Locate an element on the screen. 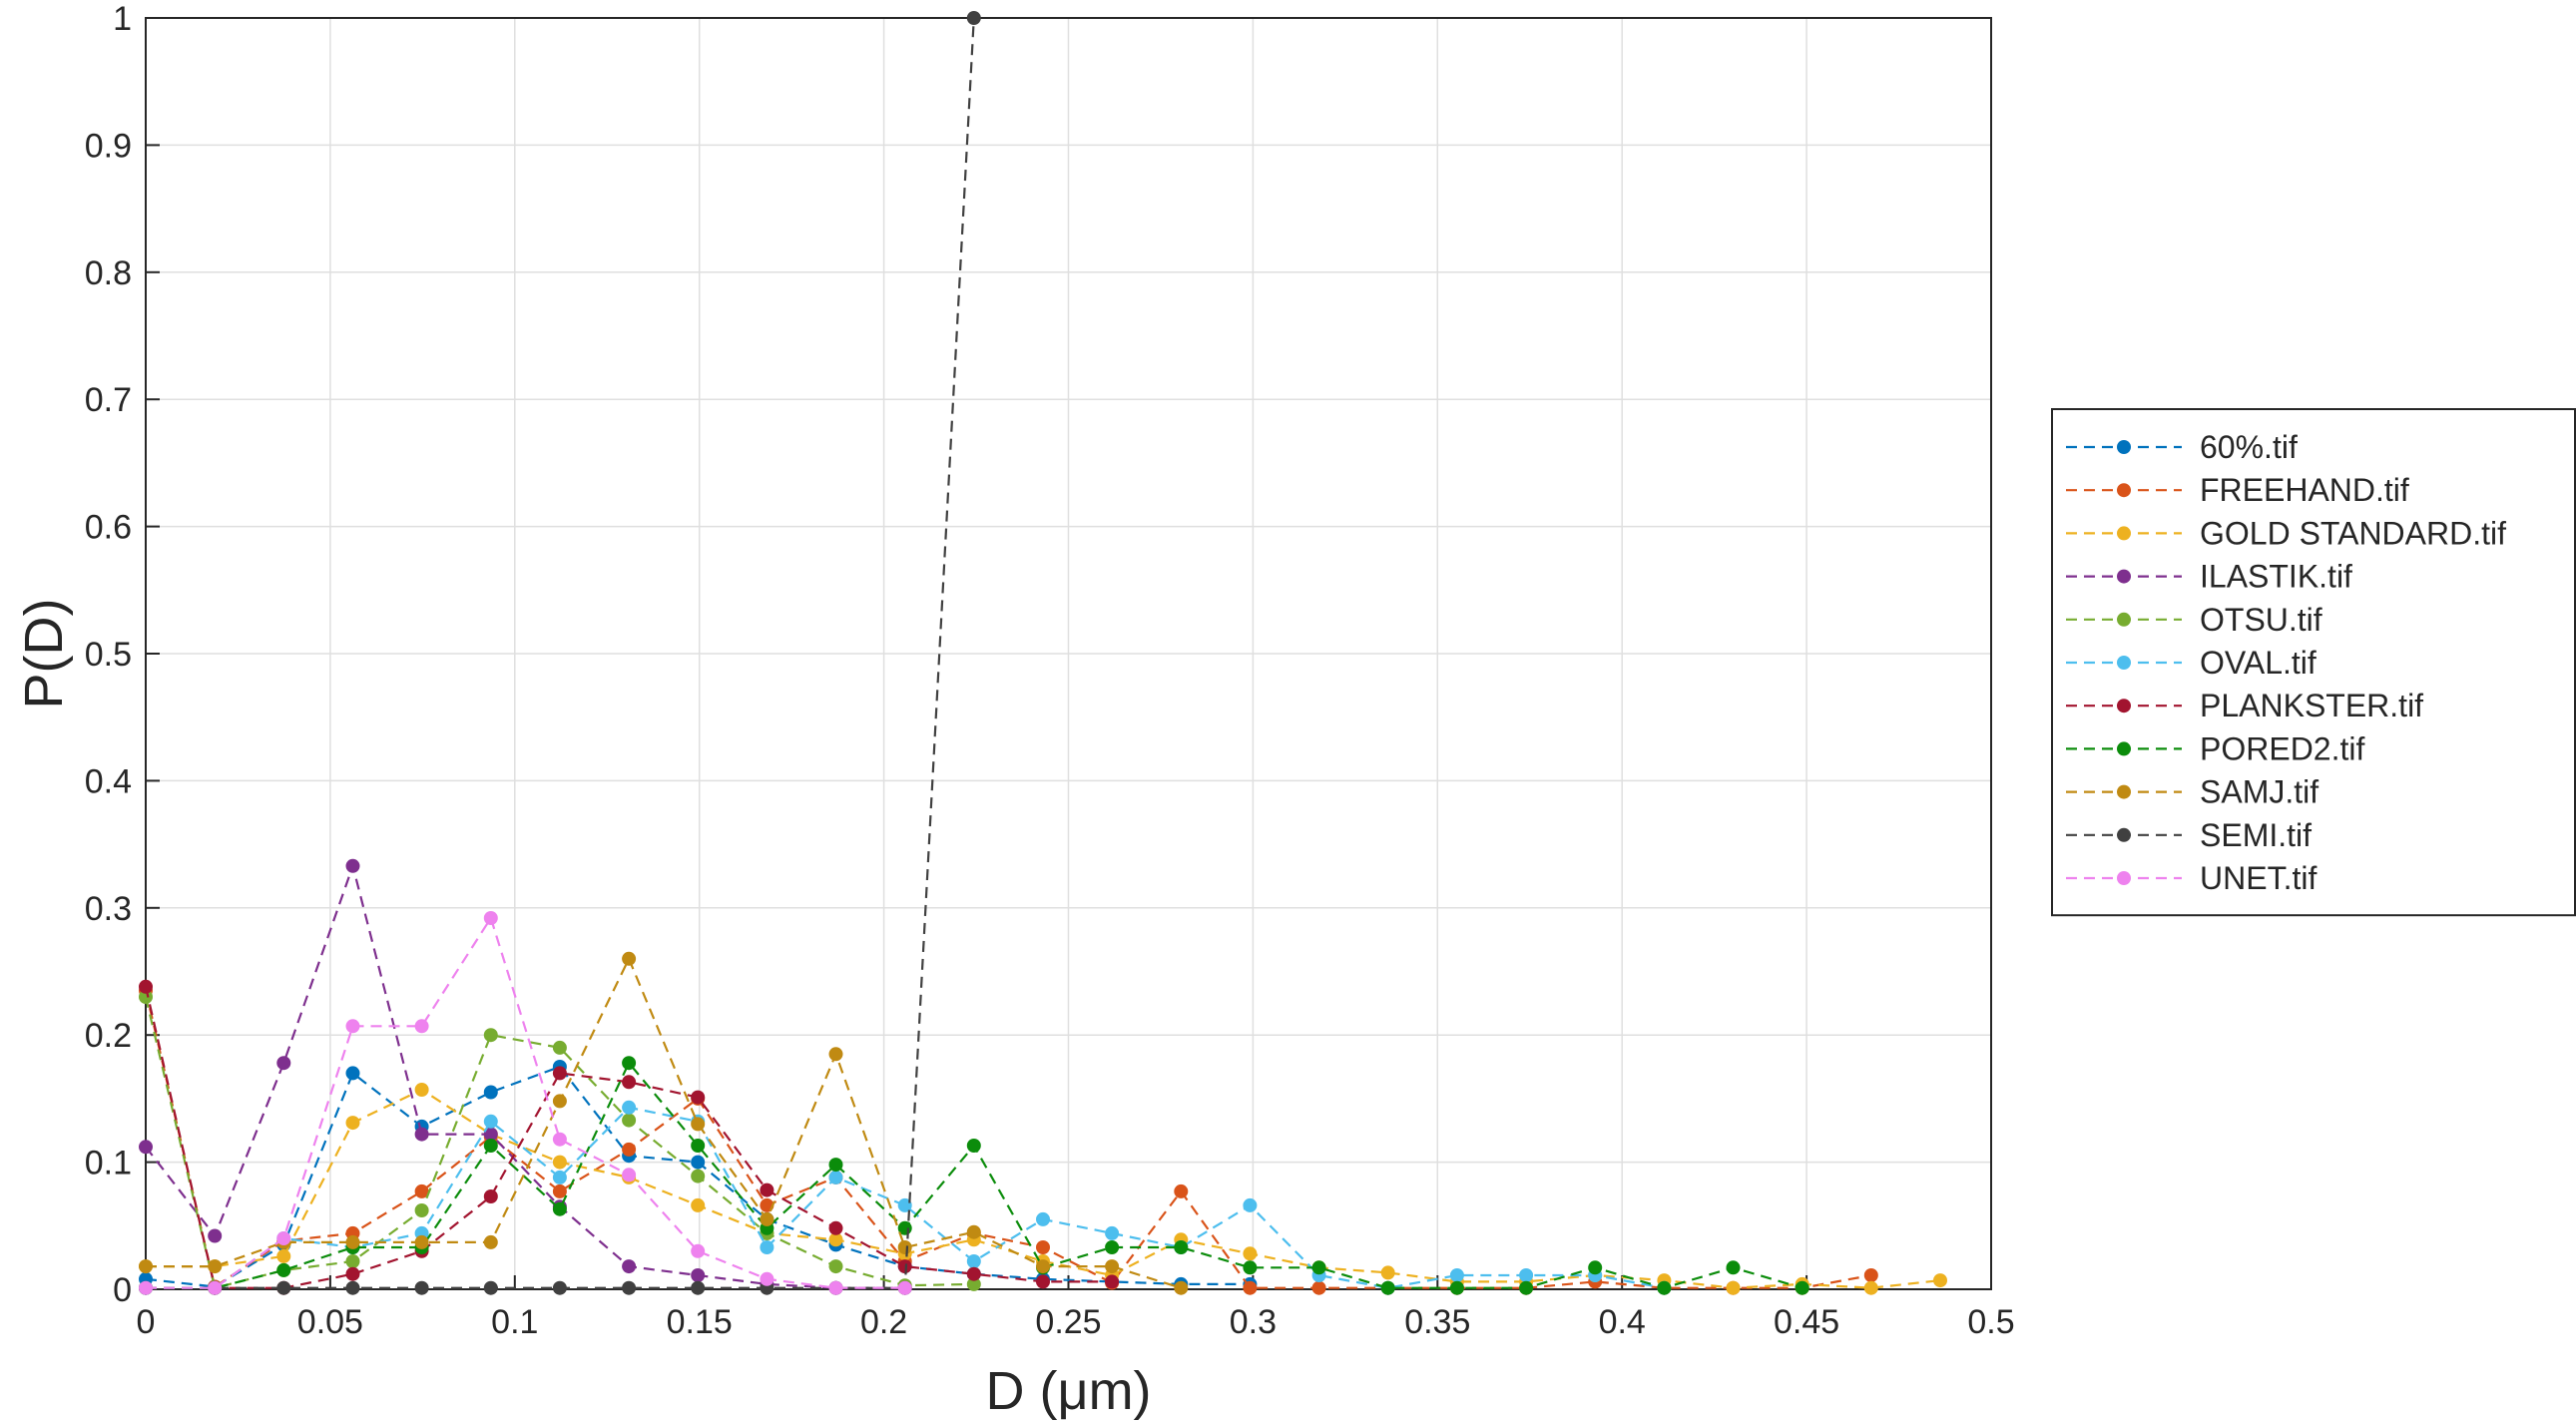 The width and height of the screenshot is (2576, 1423). y-tick-label: 1 is located at coordinates (123, 19).